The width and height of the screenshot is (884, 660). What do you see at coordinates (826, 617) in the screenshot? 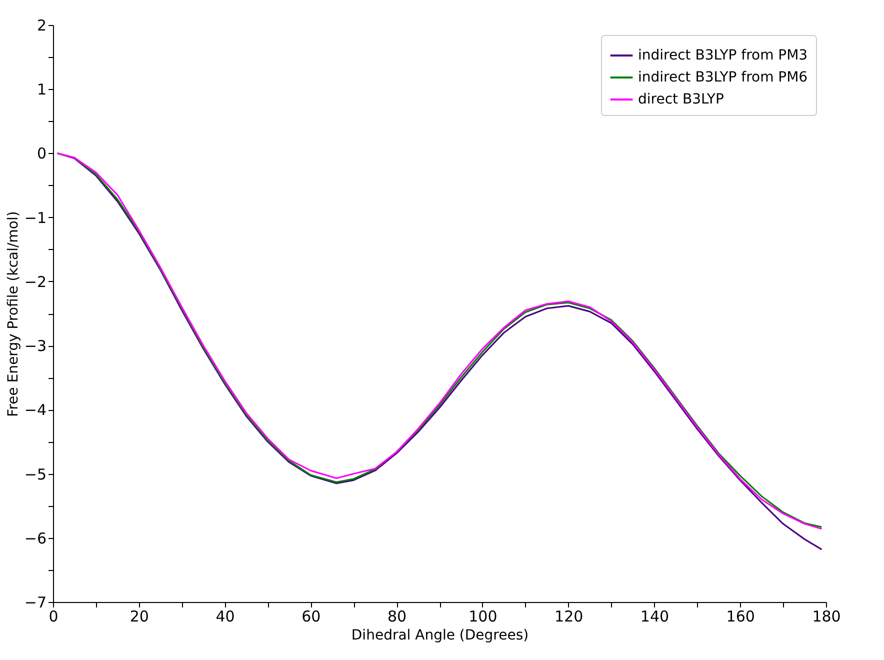
I see `x-tick-label: 180` at bounding box center [826, 617].